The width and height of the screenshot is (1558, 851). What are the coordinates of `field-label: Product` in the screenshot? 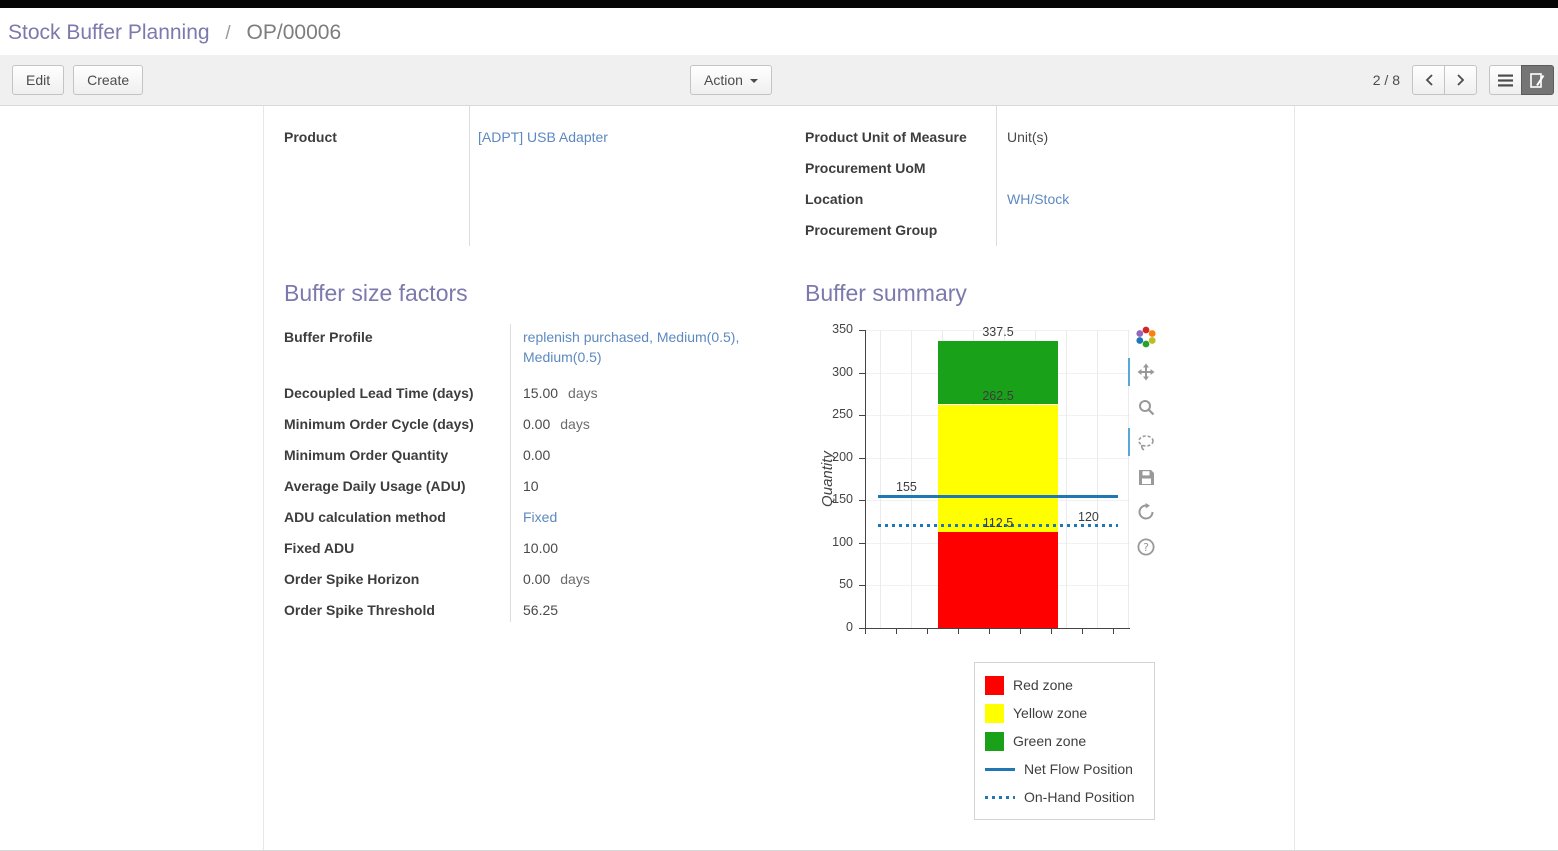 It's located at (310, 137).